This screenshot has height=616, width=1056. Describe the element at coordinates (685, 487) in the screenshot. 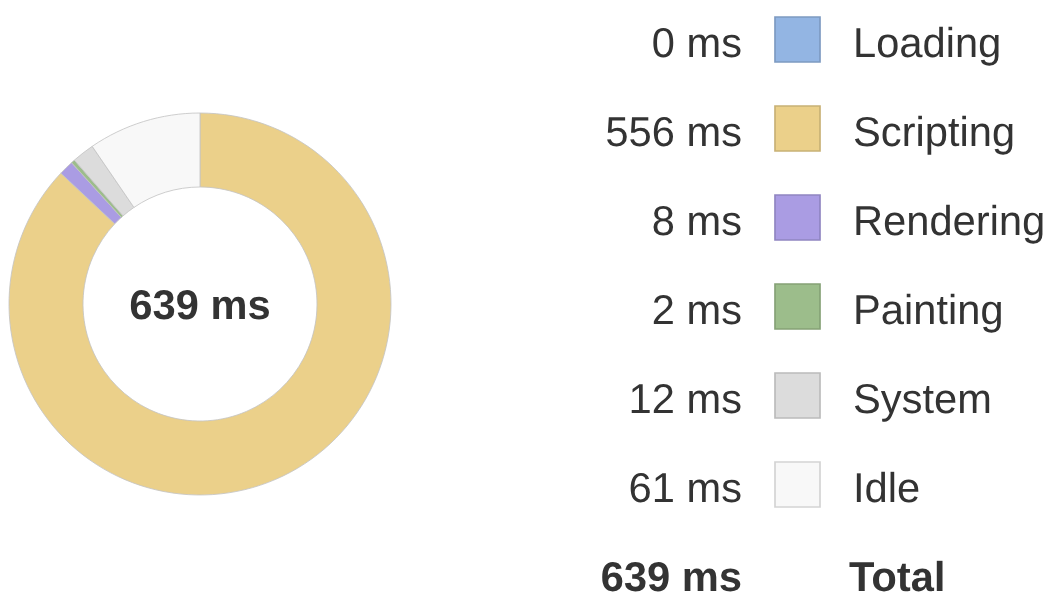

I see `data-label: 61 ms` at that location.